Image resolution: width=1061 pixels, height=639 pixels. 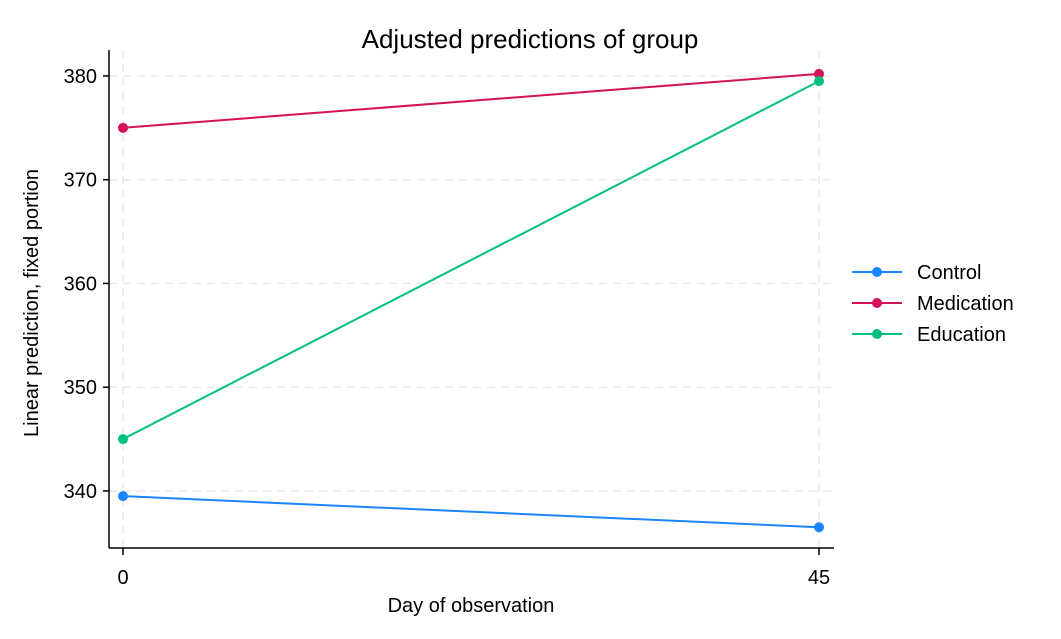 What do you see at coordinates (916, 273) in the screenshot?
I see `legend-item-control: Control` at bounding box center [916, 273].